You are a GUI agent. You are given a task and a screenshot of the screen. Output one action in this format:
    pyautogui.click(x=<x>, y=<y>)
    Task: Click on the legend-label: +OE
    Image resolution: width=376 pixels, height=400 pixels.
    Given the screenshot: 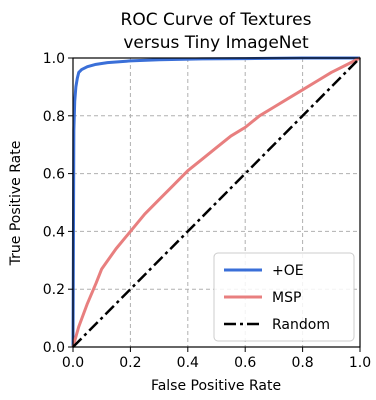 What is the action you would take?
    pyautogui.click(x=288, y=271)
    